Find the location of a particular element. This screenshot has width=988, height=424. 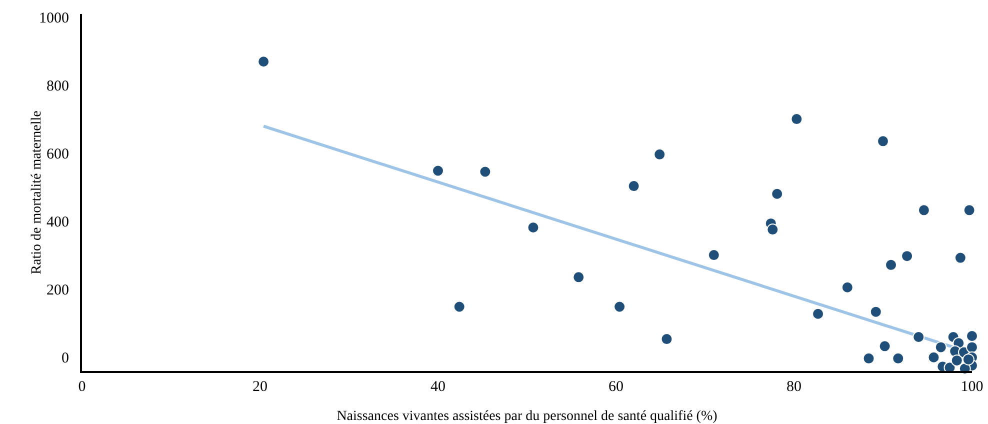

x-tick-label: 100 is located at coordinates (972, 387).